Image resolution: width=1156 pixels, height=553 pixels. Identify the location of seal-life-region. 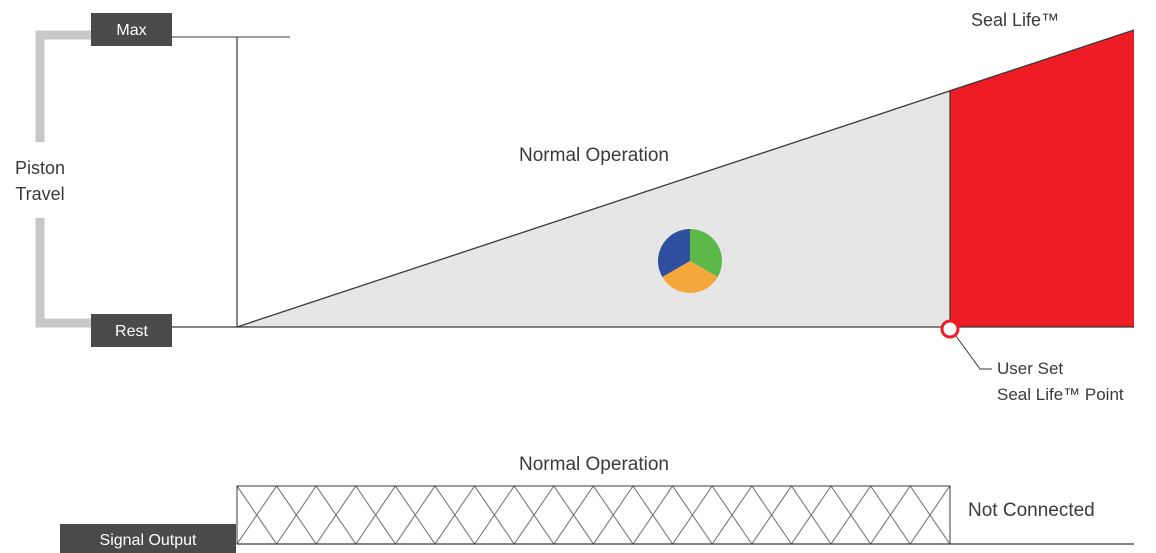
(1042, 178).